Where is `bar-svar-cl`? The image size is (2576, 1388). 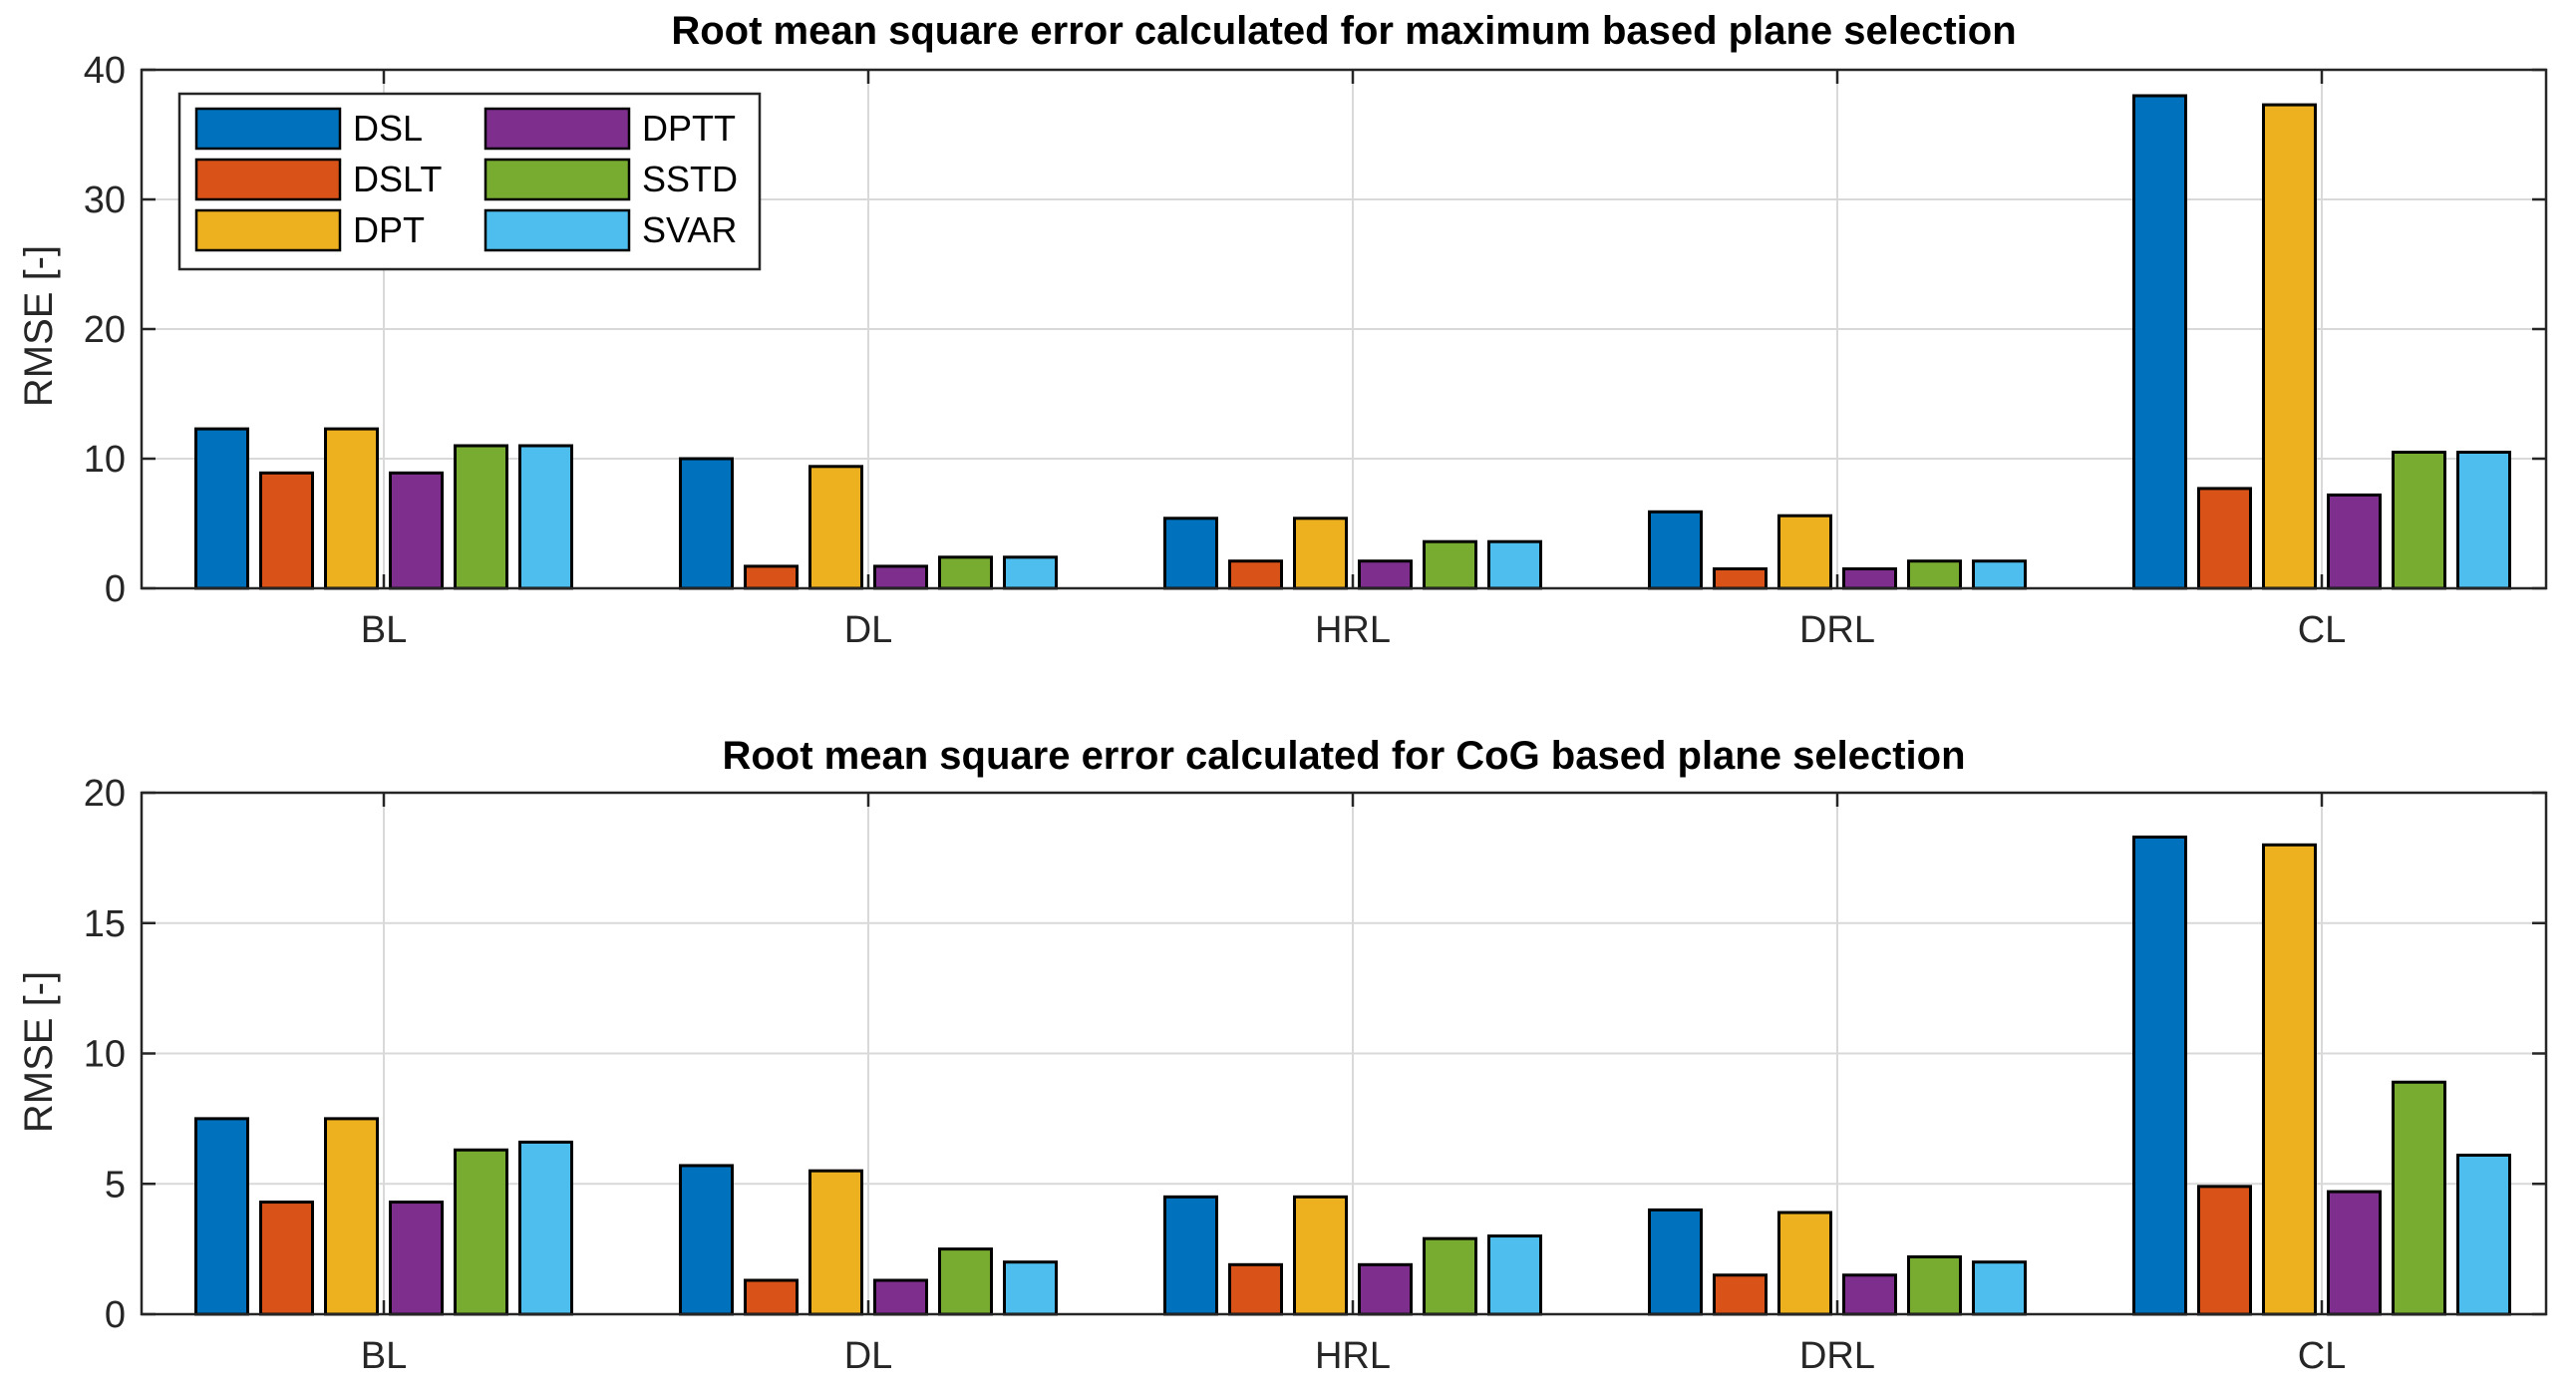
bar-svar-cl is located at coordinates (2483, 1234).